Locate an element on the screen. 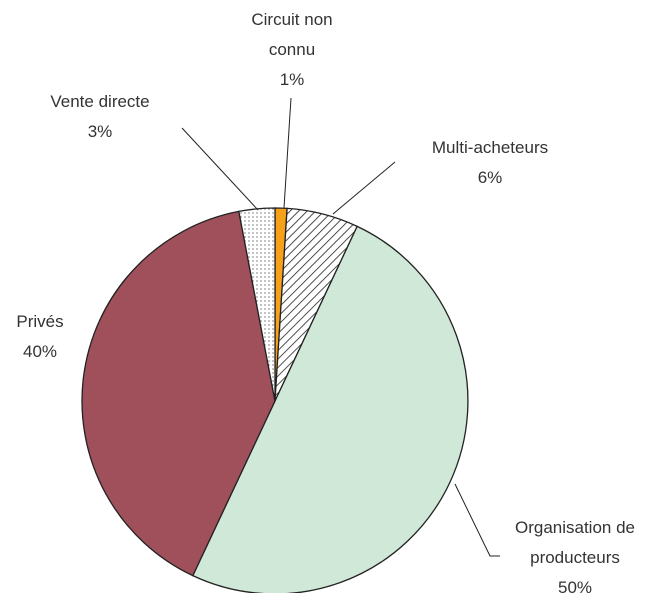 Image resolution: width=659 pixels, height=603 pixels. slice-label: Privés 40% is located at coordinates (40, 337).